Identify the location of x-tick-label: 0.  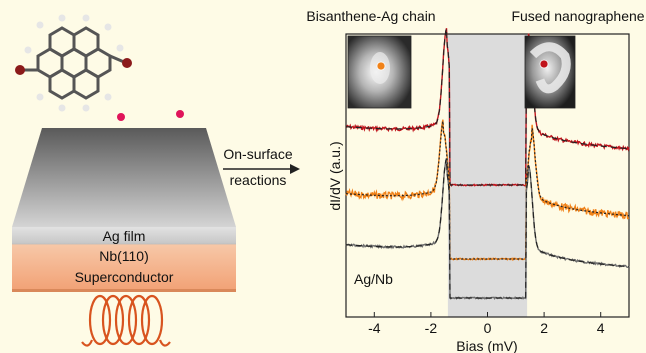
(488, 328).